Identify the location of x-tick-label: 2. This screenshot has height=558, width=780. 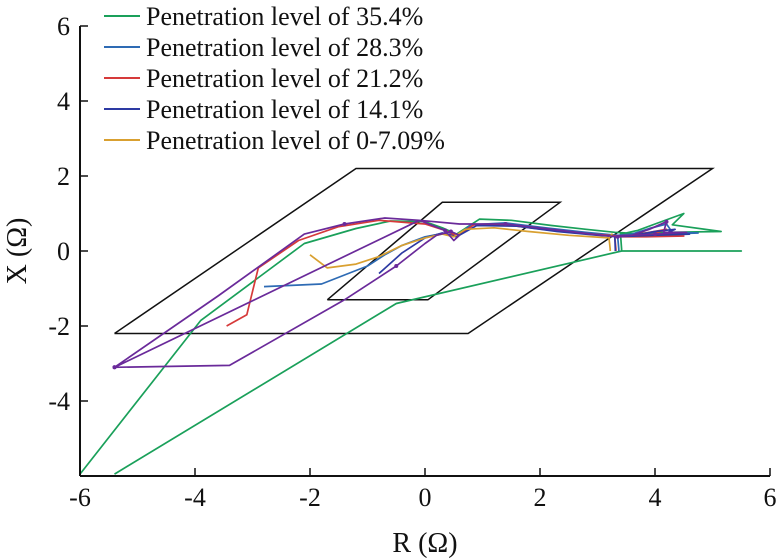
(540, 497).